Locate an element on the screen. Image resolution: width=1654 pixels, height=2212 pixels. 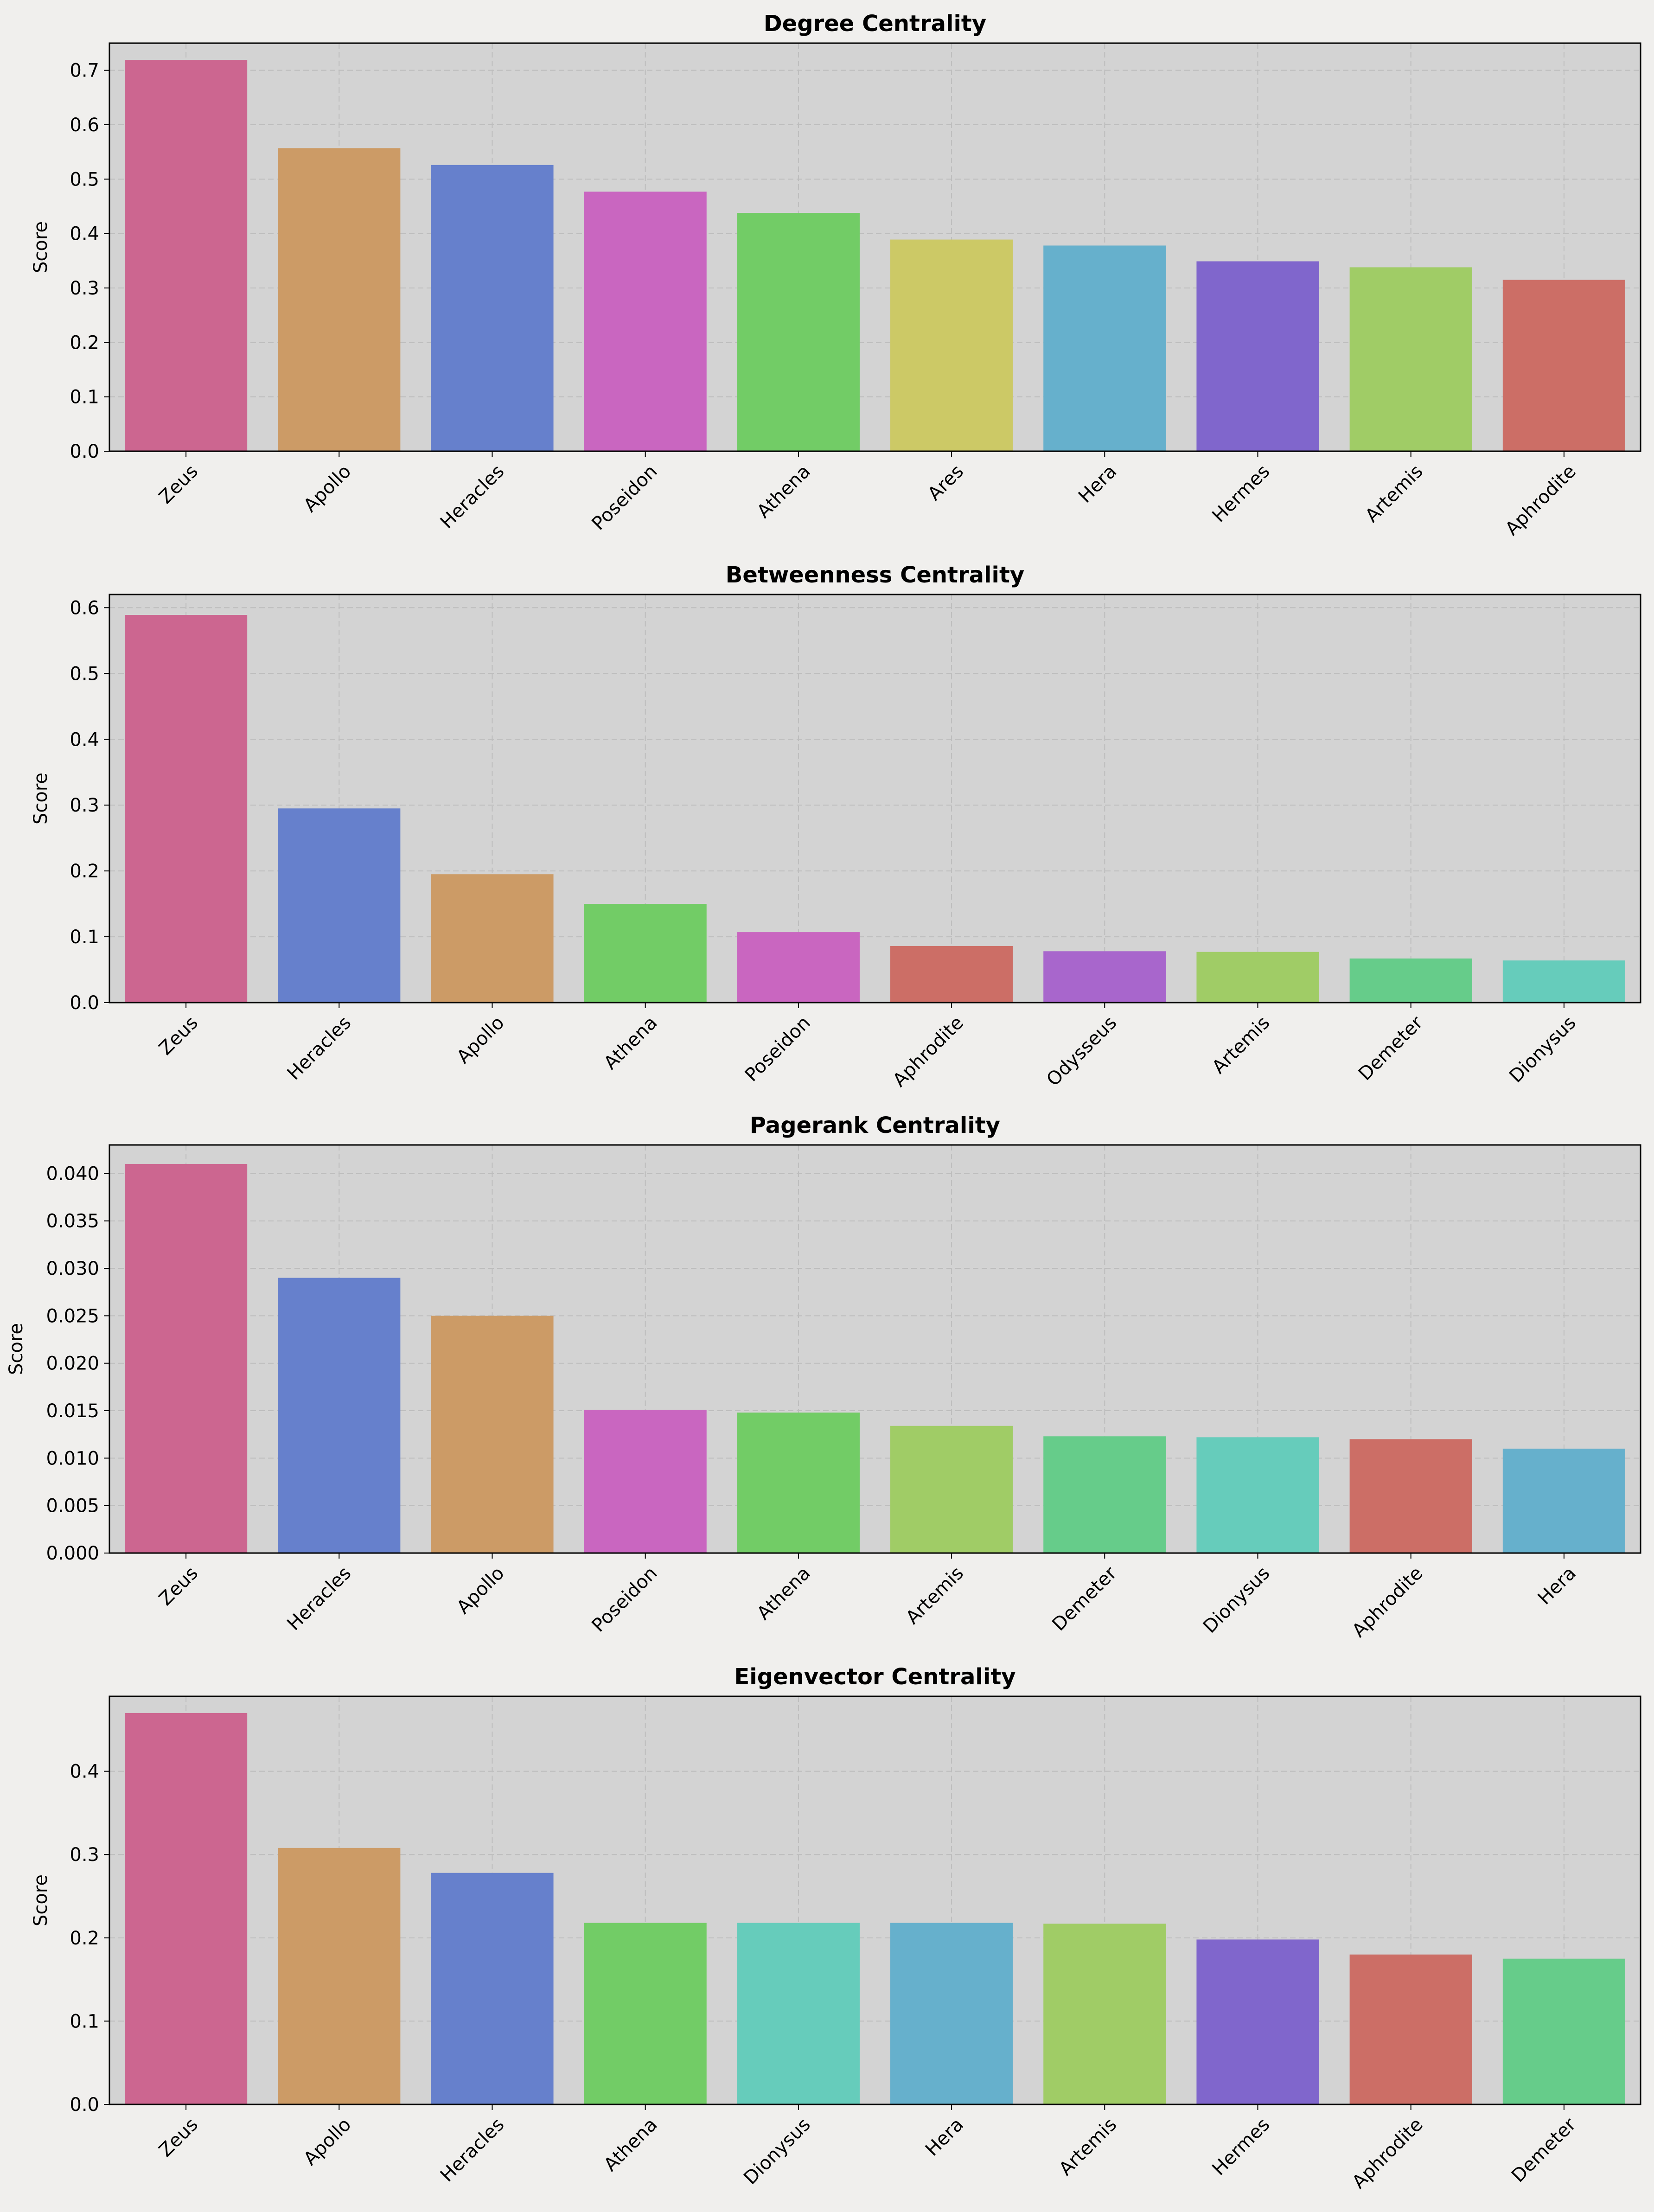
y-tick-label: 0.030 is located at coordinates (72, 1268).